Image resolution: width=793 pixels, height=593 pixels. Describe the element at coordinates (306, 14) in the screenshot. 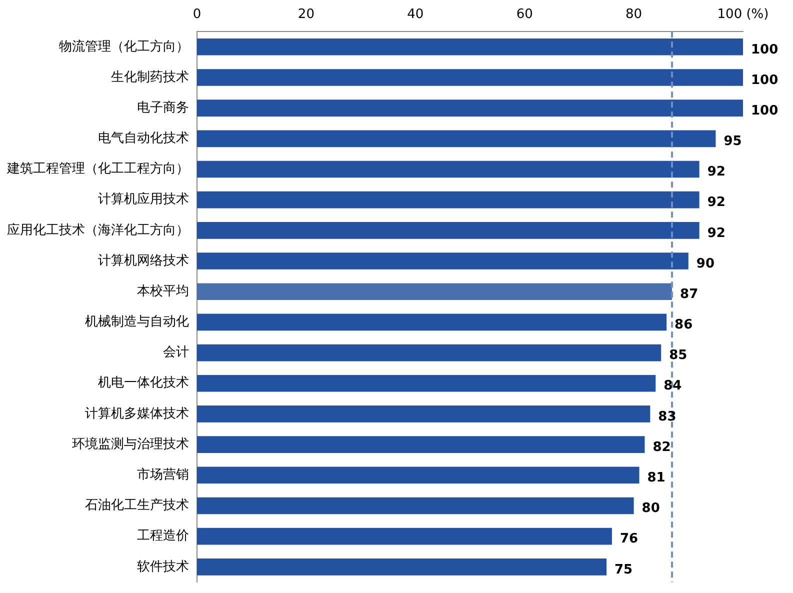

I see `x-tick-label: 20` at that location.